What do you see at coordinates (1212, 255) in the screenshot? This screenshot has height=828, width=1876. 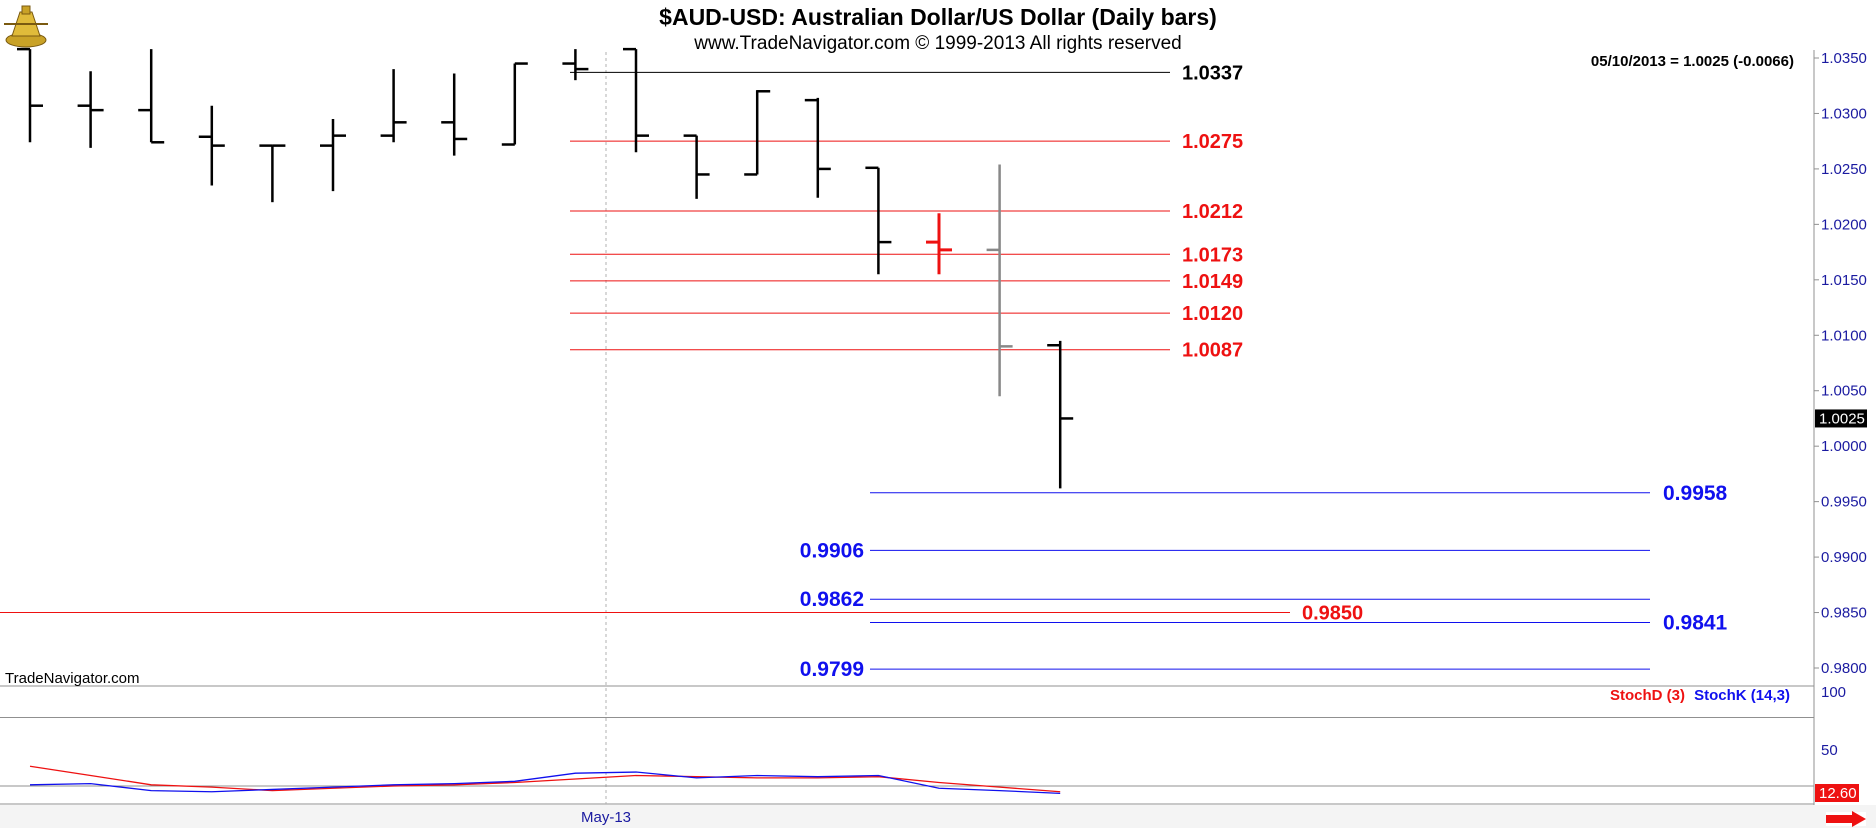 I see `resistance-label: 1.0173` at bounding box center [1212, 255].